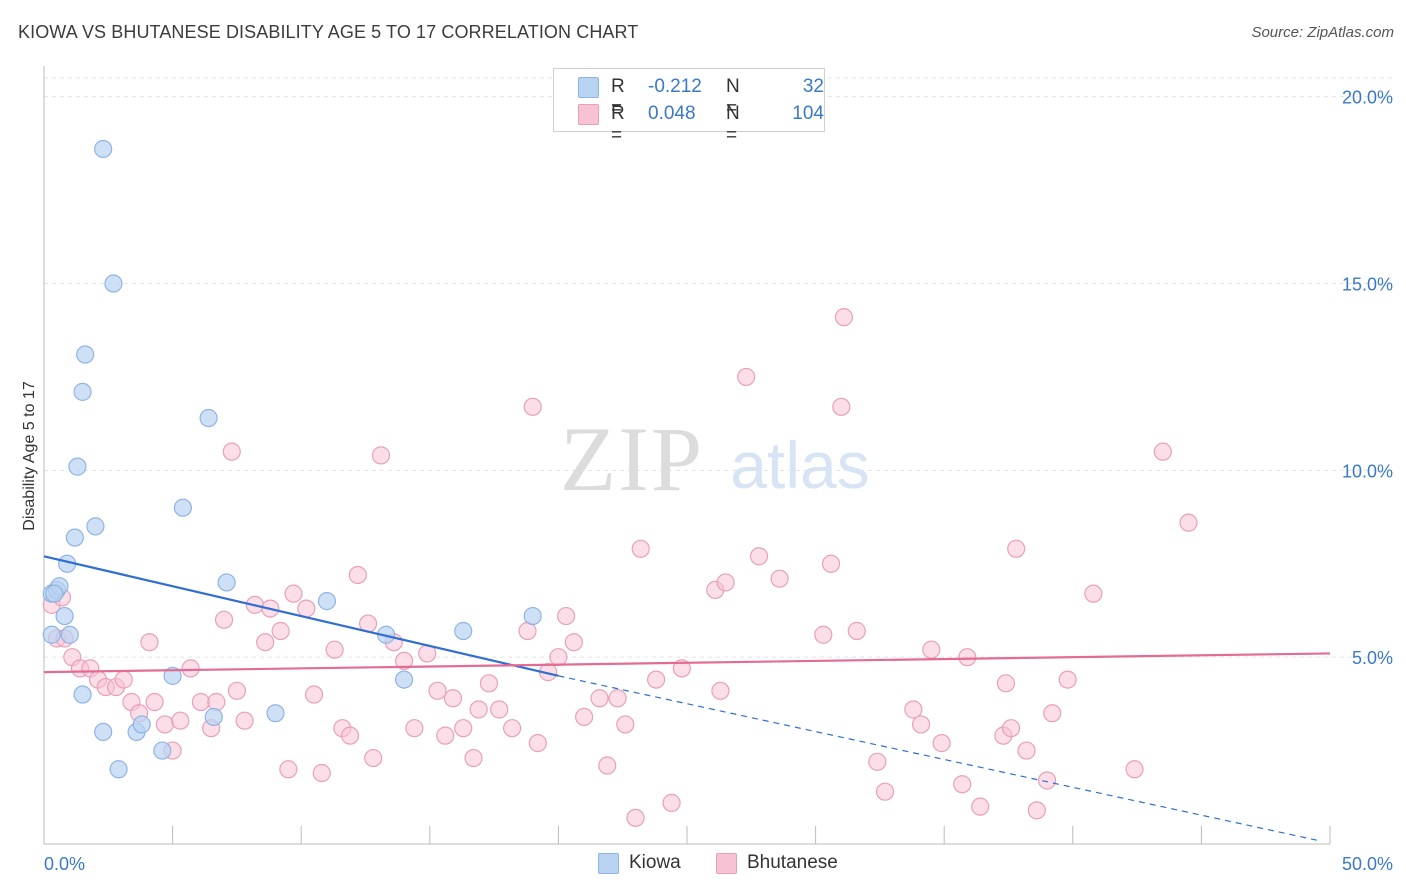 This screenshot has height=892, width=1406. What do you see at coordinates (808, 113) in the screenshot?
I see `bhutanese-n-value: 104` at bounding box center [808, 113].